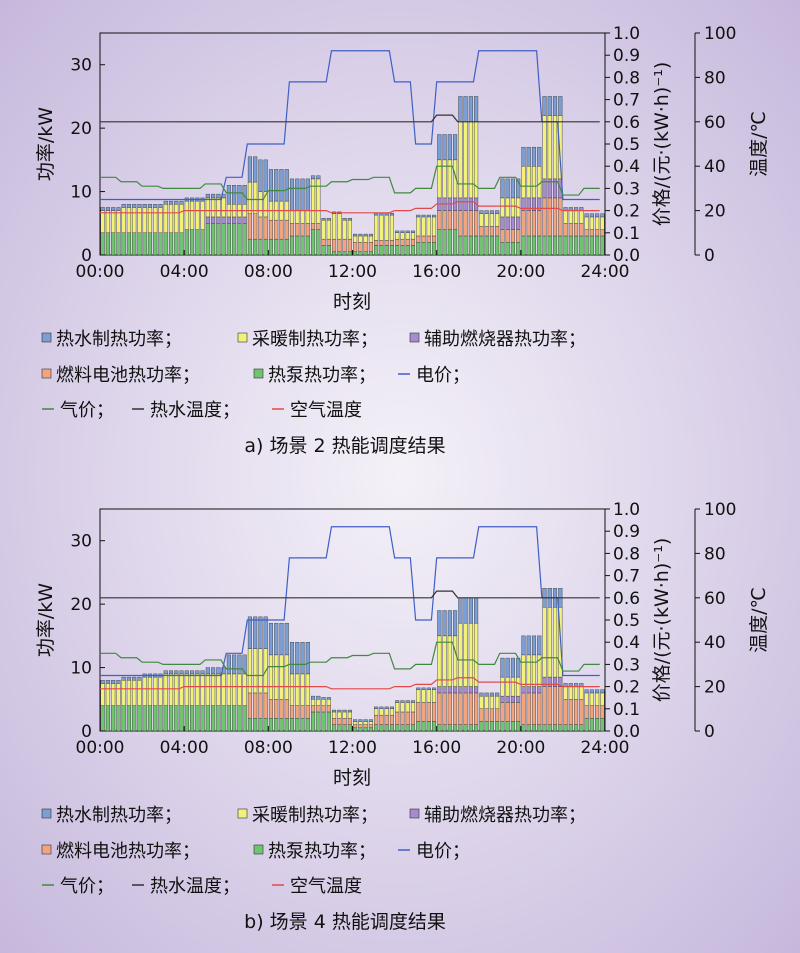 The width and height of the screenshot is (800, 953). I want to click on legend-item-heating: 采暖制热功率；, so click(315, 339).